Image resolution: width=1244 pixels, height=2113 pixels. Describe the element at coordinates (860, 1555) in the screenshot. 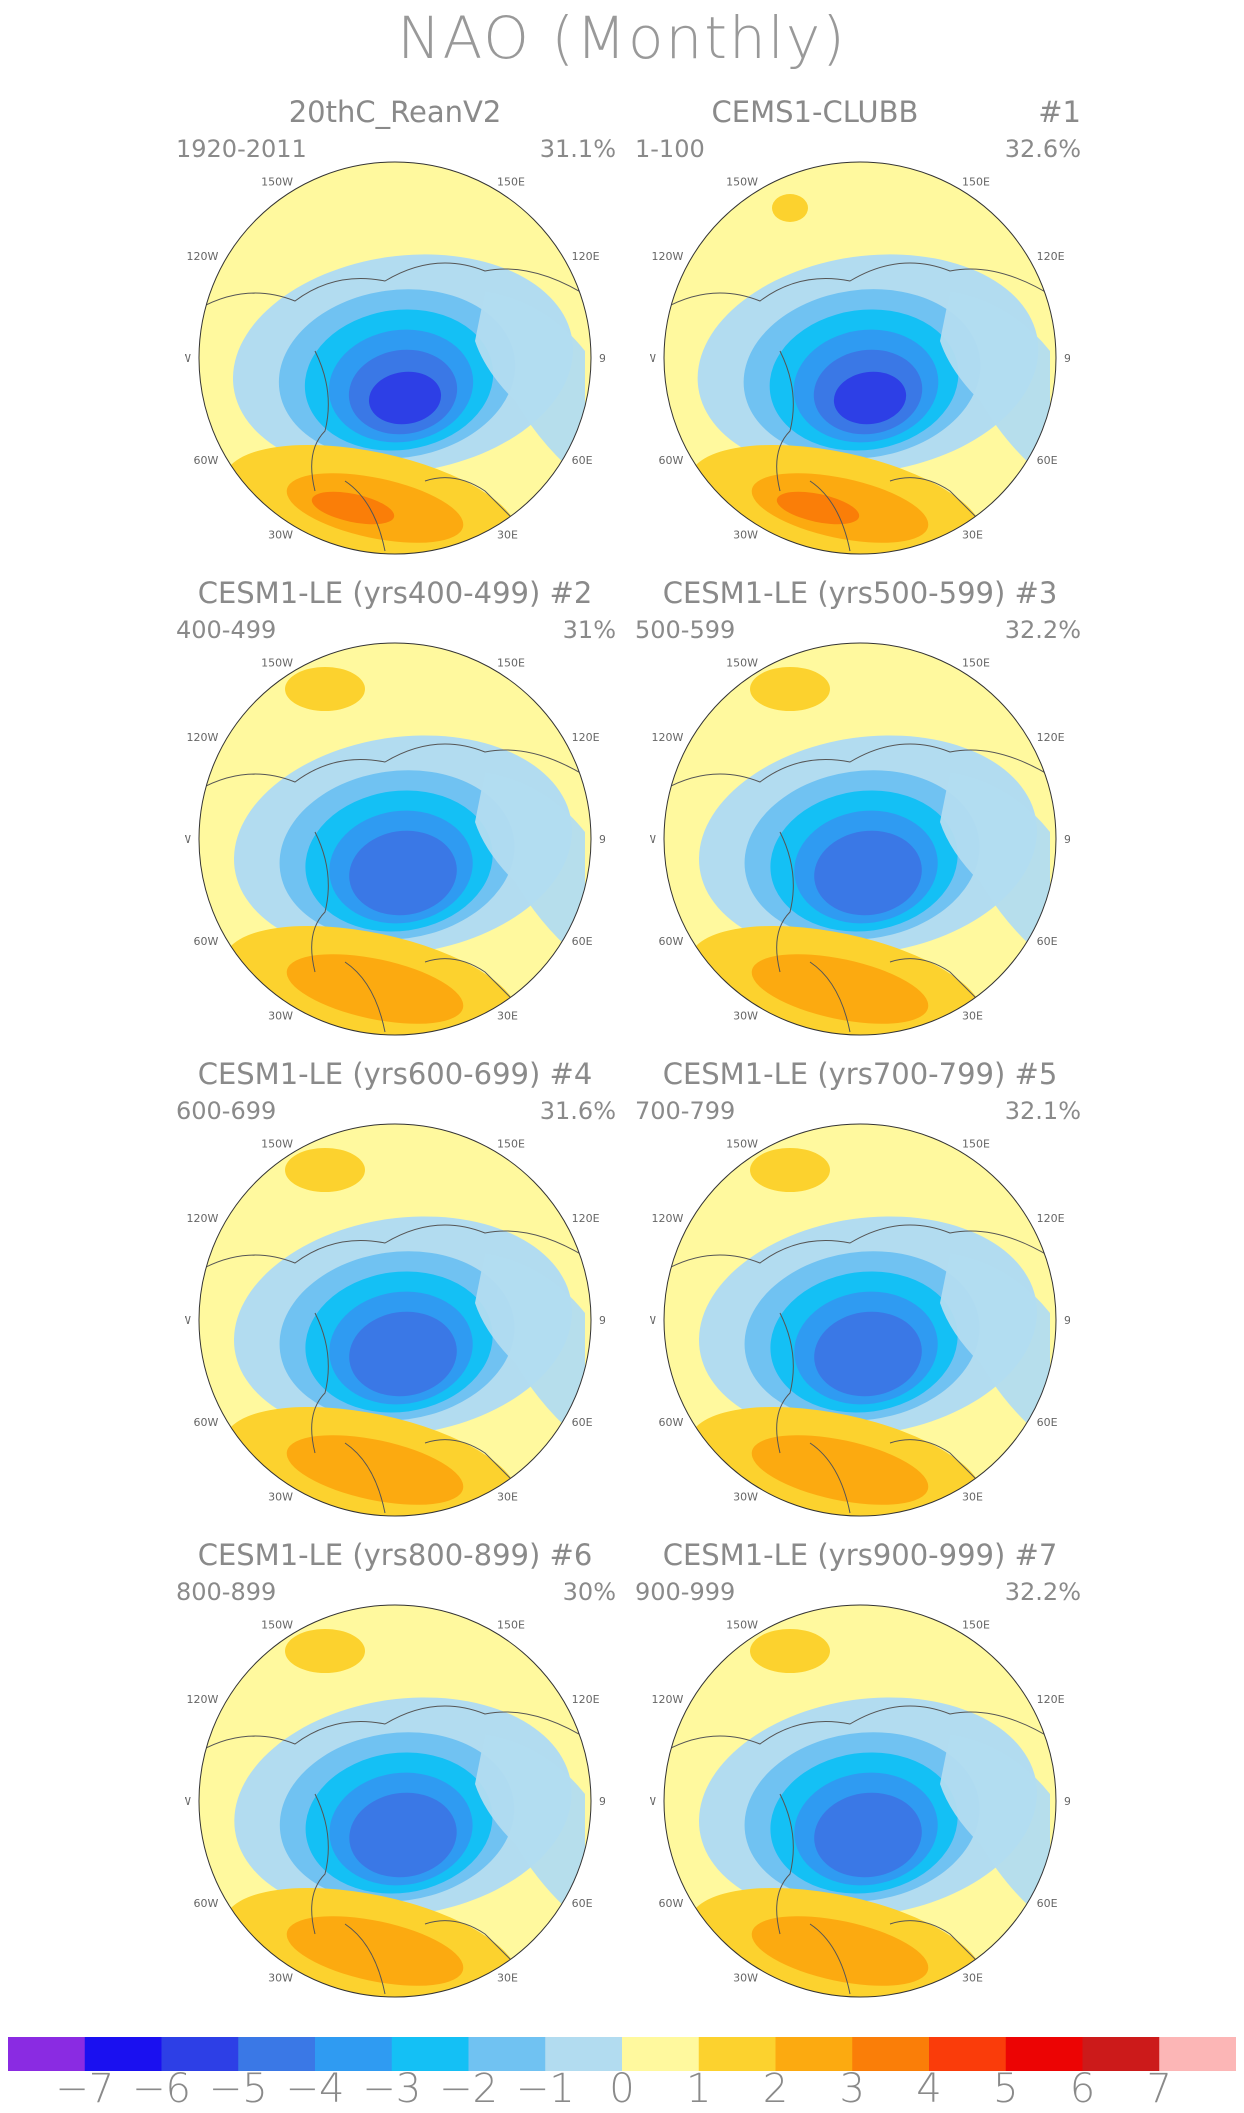

I see `panel-title: CESM1-LE (yrs900-999) #7` at that location.